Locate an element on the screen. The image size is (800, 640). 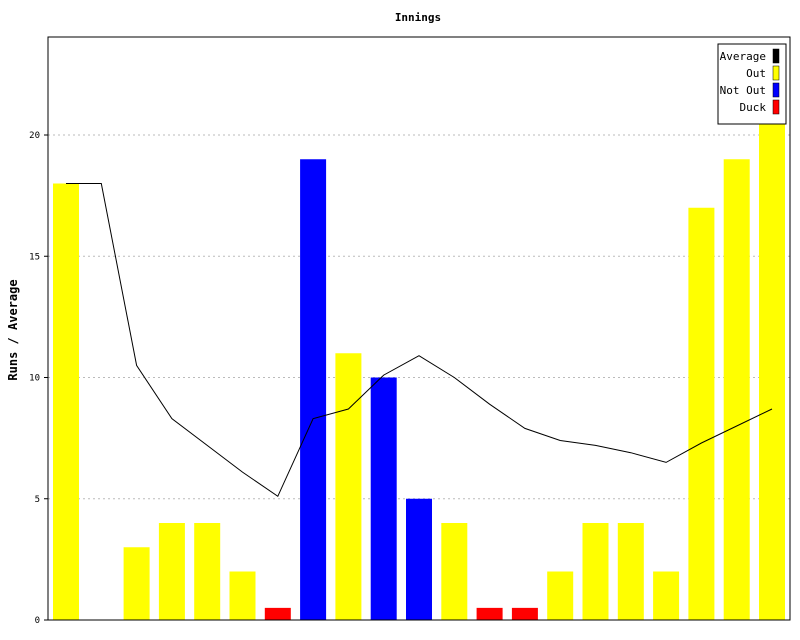
legend: Average Out Not Out Duck is located at coordinates (752, 84).